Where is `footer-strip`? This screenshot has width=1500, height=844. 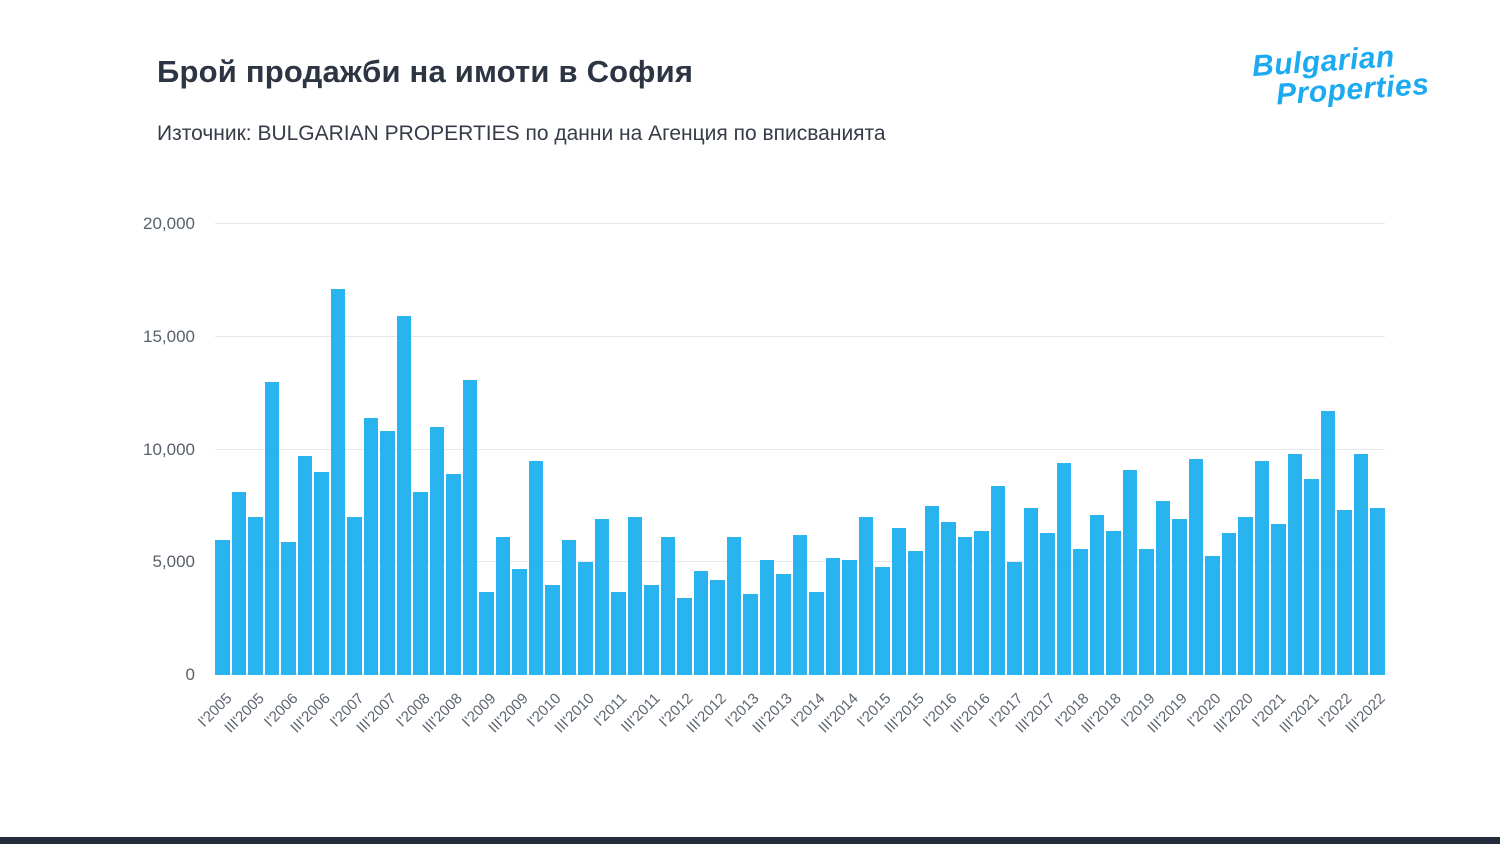
footer-strip is located at coordinates (750, 840).